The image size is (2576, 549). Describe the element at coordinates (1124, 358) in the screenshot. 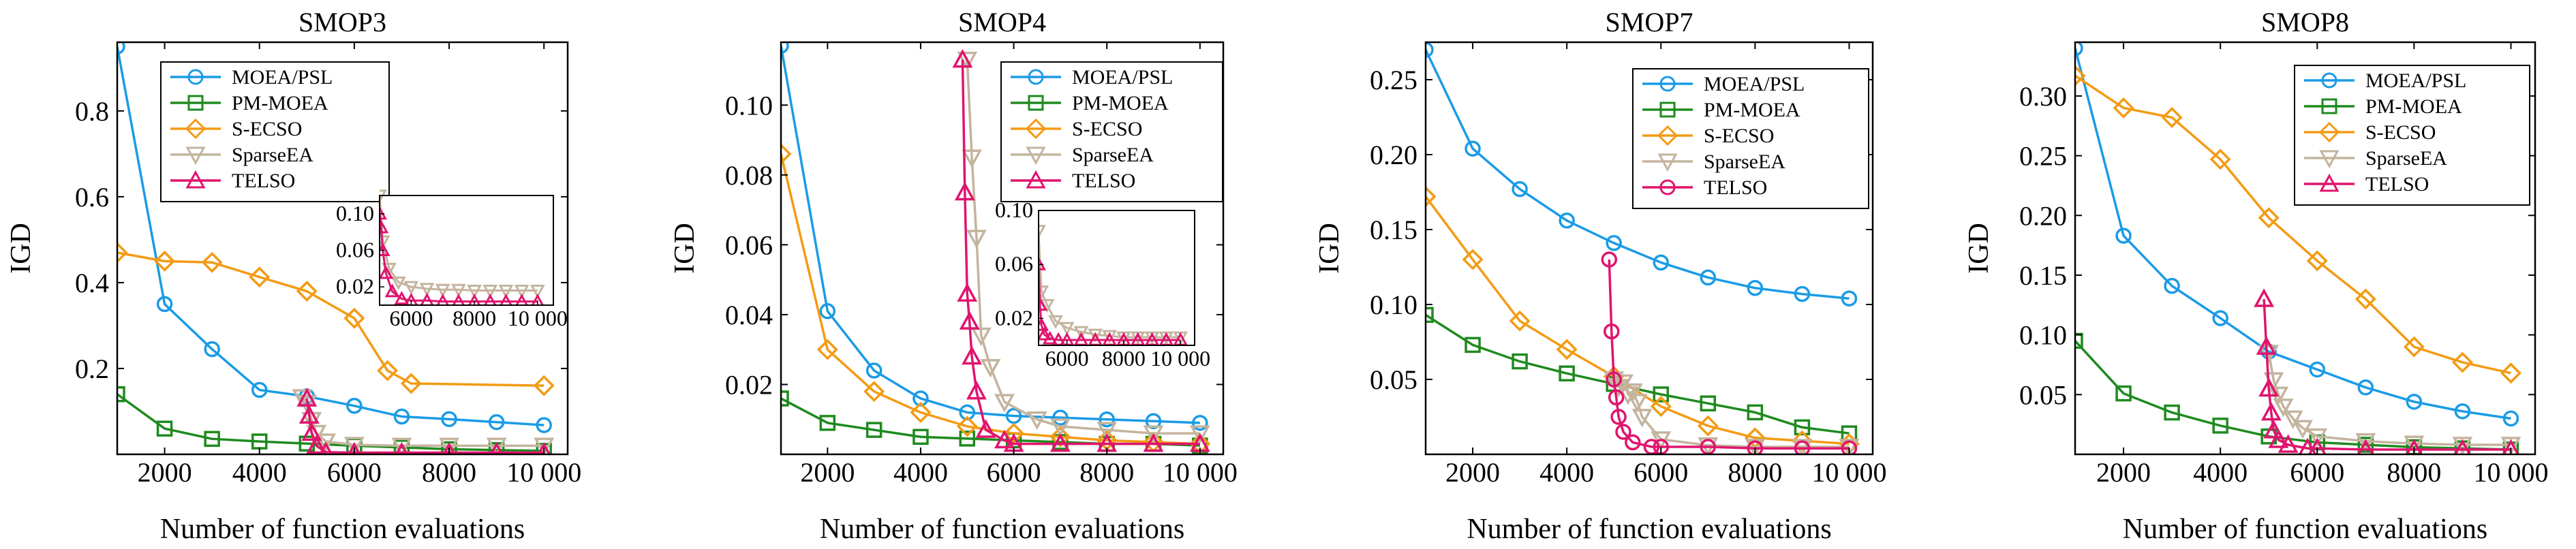

I see `panel-smop4-inset-xtick-label-1: 8000` at that location.